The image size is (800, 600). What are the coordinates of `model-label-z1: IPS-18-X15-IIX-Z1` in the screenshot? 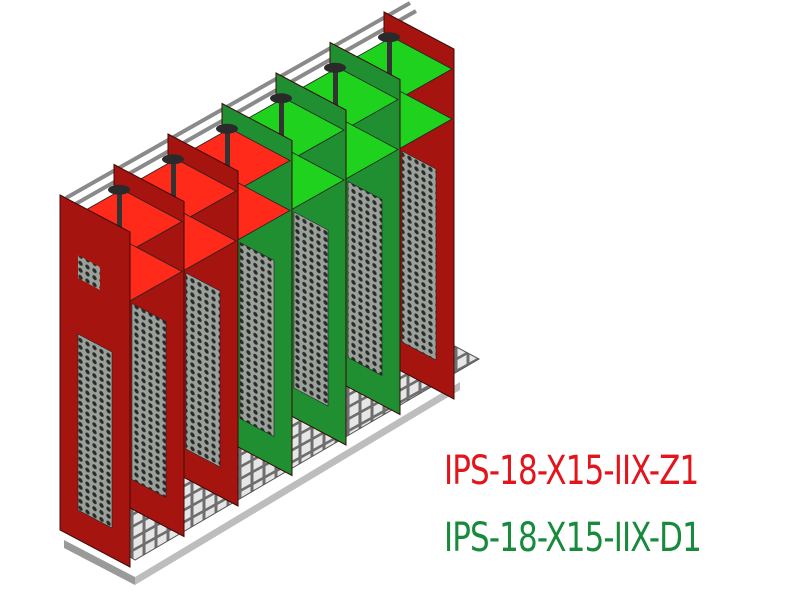 It's located at (571, 471).